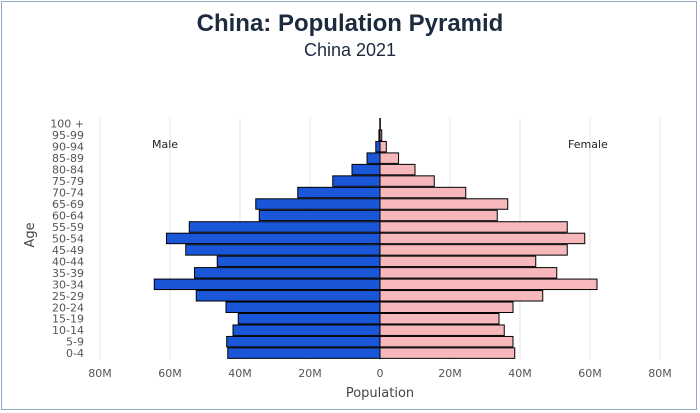  Describe the element at coordinates (68, 181) in the screenshot. I see `y-tick-label: 75-79` at that location.